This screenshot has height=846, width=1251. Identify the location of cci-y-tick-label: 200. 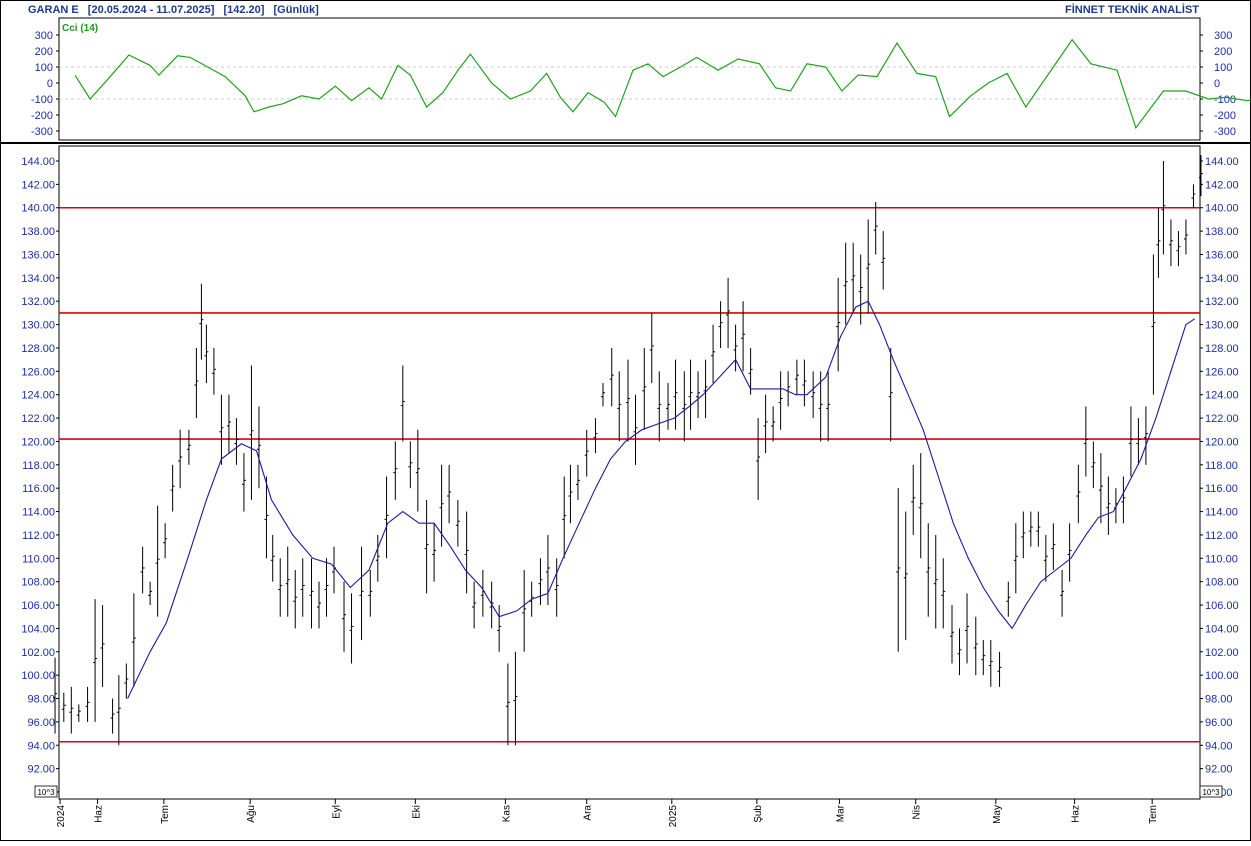
(44, 52).